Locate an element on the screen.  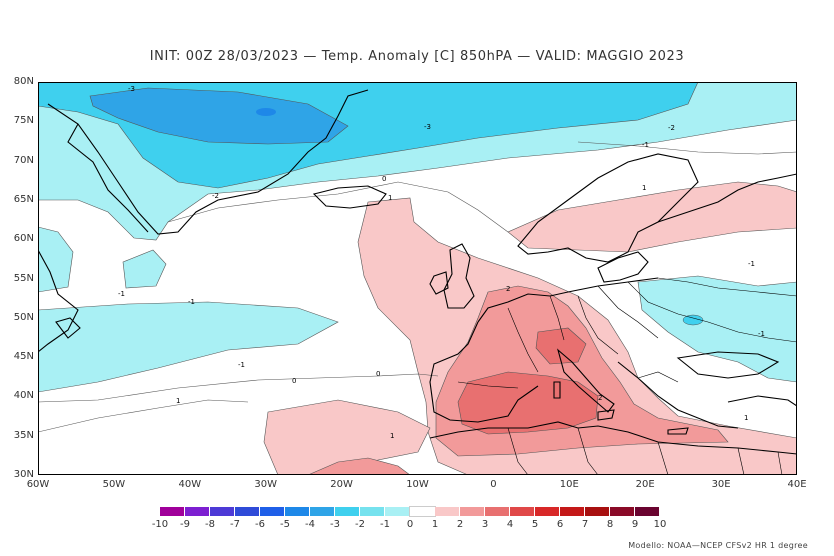
color-legend: -10 -9 -8 -7 -6 -5 -4 -3 -2 -1 0 1 2 3 4 5 6 7 8 9 10 is located at coordinates (410, 521).